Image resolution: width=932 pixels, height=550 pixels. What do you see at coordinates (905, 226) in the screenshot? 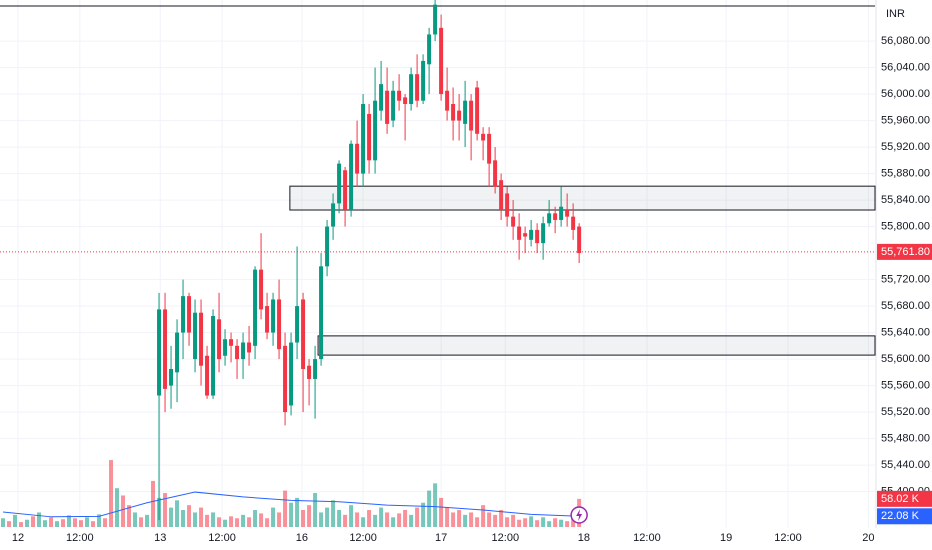
I see `y-tick-label: 55,800.00` at bounding box center [905, 226].